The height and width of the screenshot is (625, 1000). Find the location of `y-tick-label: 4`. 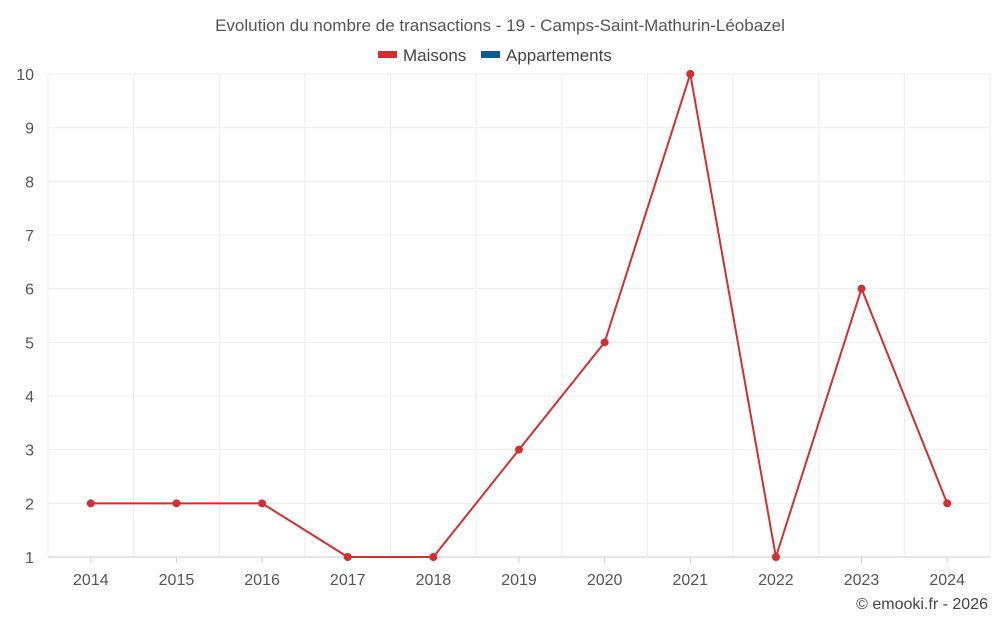

y-tick-label: 4 is located at coordinates (29, 397).